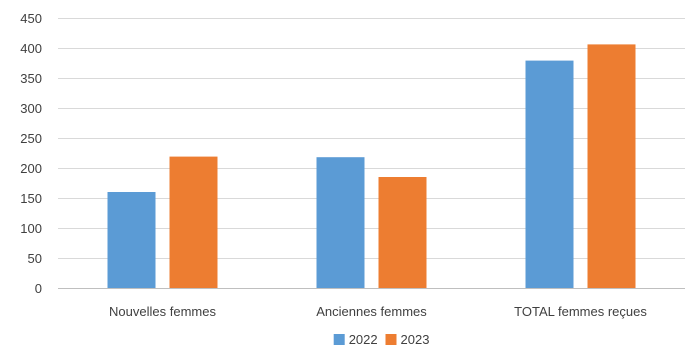  I want to click on legend-label-2023: 2023, so click(415, 339).